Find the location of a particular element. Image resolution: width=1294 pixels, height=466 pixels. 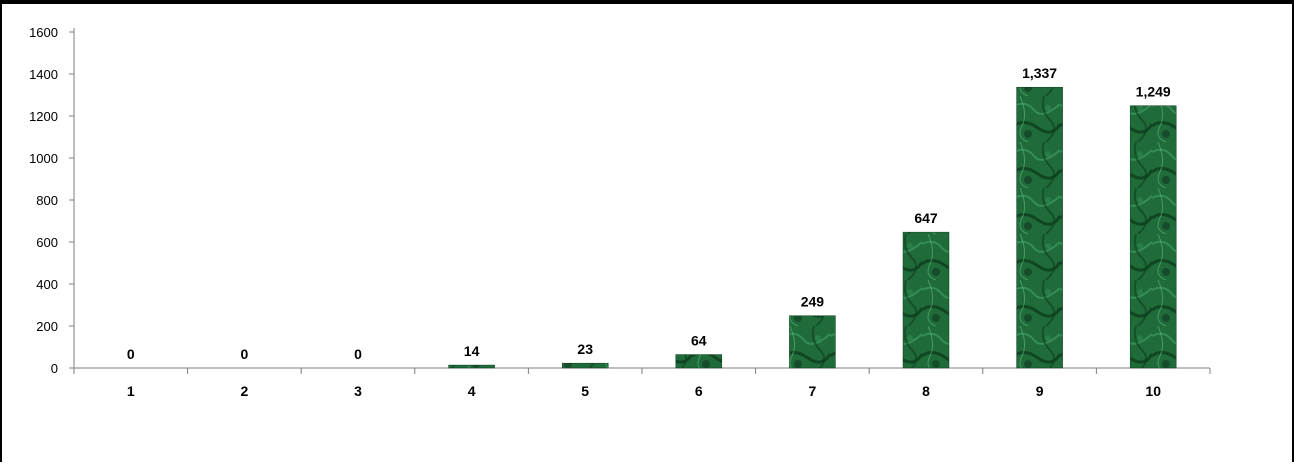

data-label-8: 647 is located at coordinates (926, 218).